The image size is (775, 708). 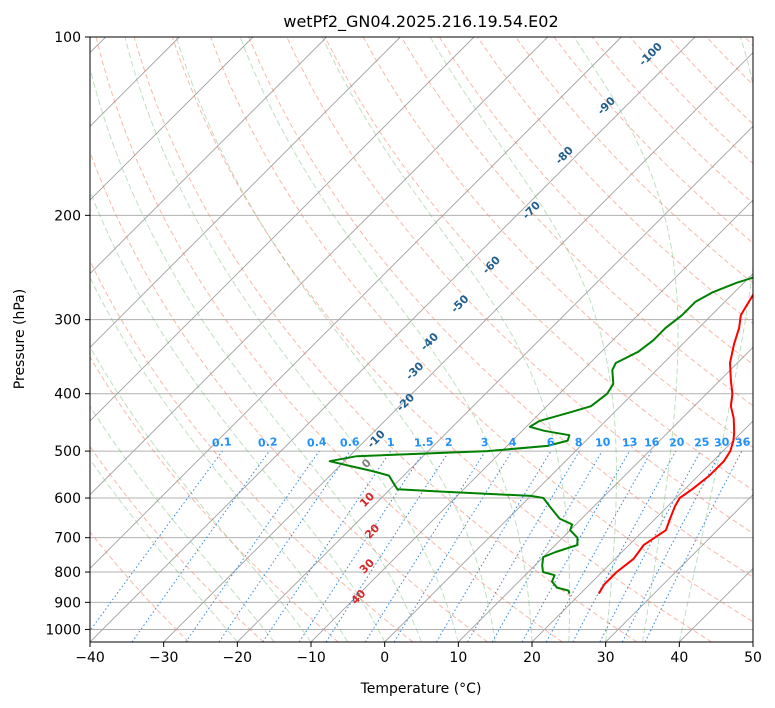 I want to click on mixing-ratio-label: 20, so click(x=677, y=442).